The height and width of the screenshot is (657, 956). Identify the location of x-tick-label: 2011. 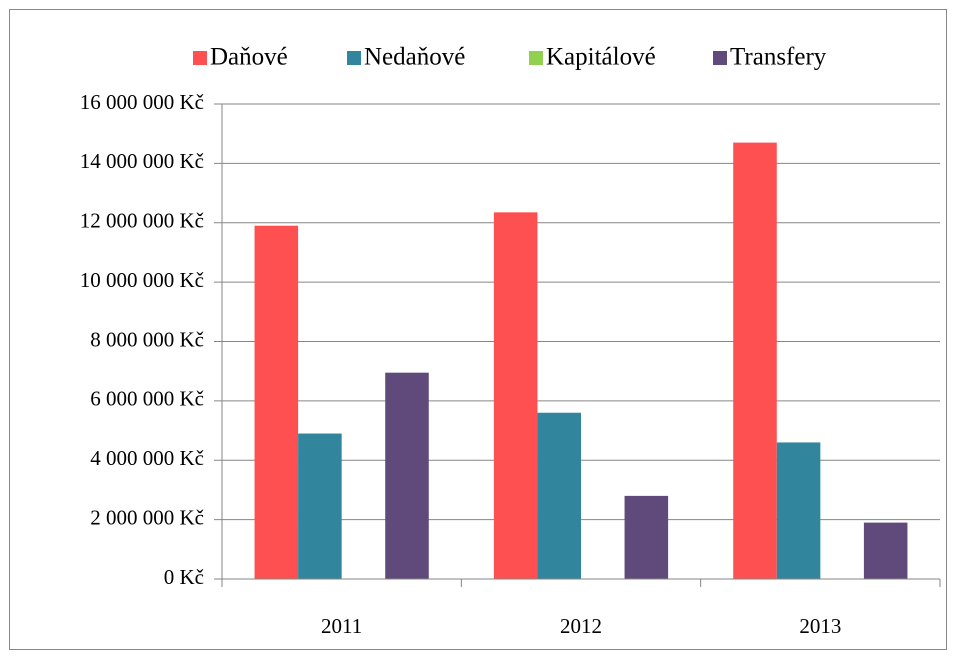
(341, 626).